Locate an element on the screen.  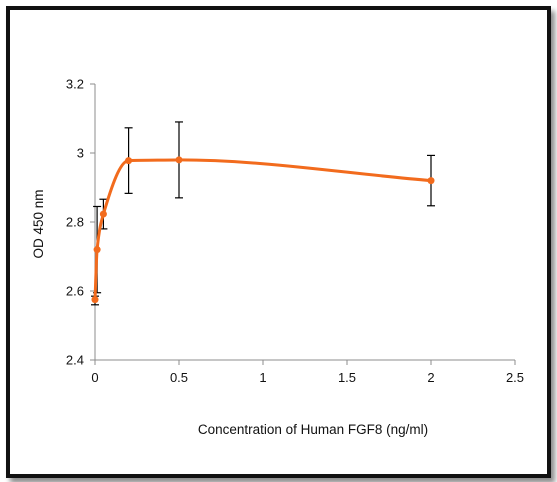
x-tick-label: 2.5 is located at coordinates (515, 377).